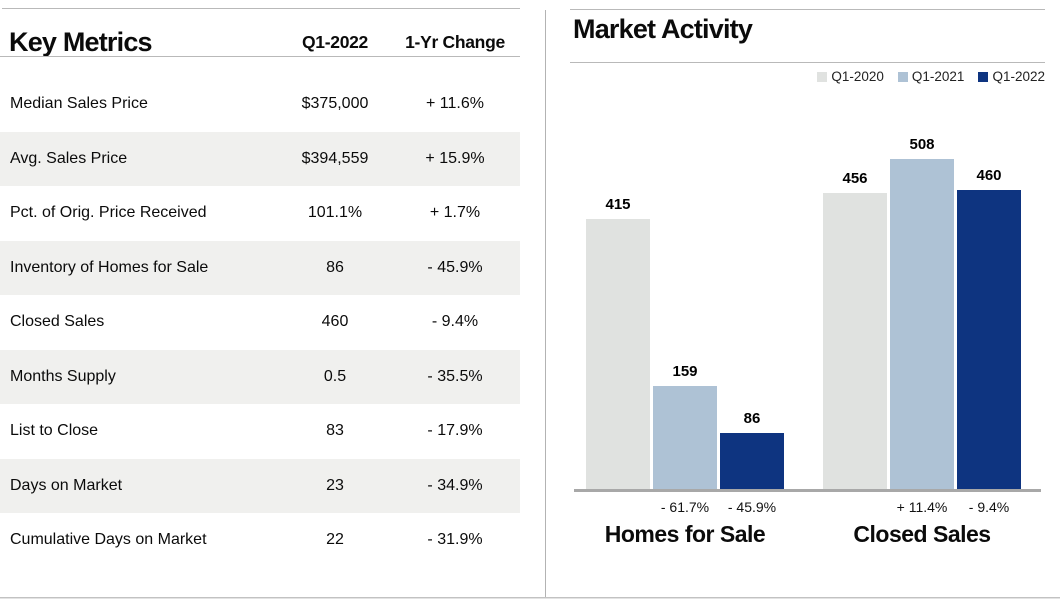 This screenshot has width=1060, height=615. What do you see at coordinates (530, 598) in the screenshot?
I see `bottom-rule` at bounding box center [530, 598].